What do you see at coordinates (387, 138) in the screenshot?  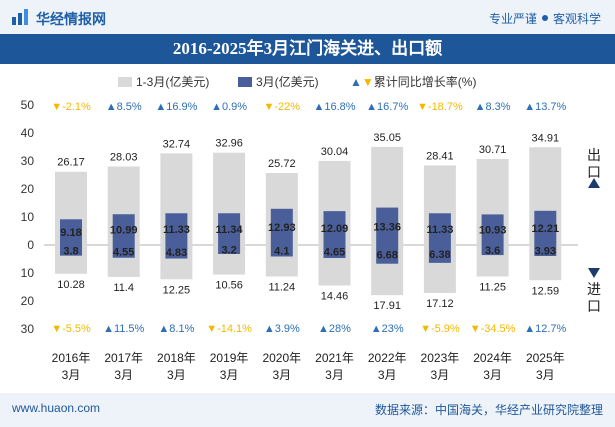 I see `export-cumulative-label: 35.05` at bounding box center [387, 138].